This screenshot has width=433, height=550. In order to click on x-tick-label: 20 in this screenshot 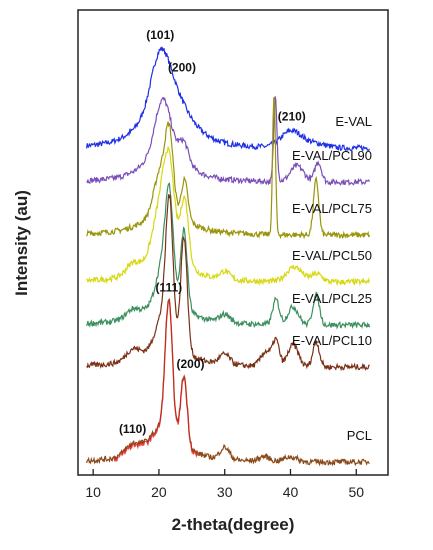, I will do `click(159, 492)`.